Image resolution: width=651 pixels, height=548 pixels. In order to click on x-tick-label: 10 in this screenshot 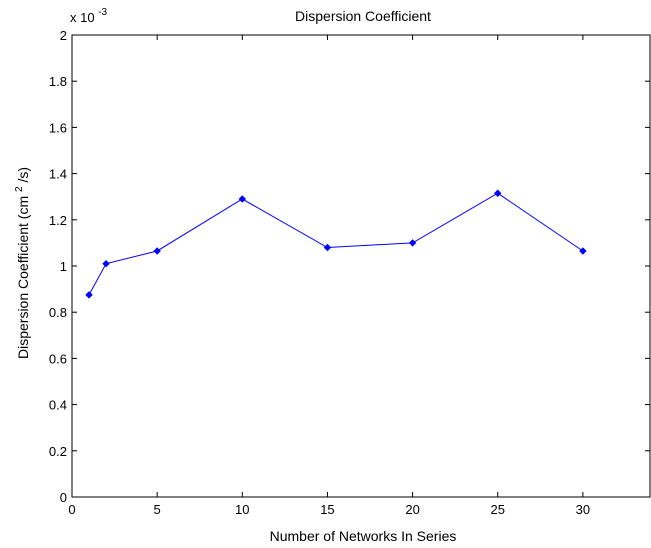, I will do `click(242, 509)`.